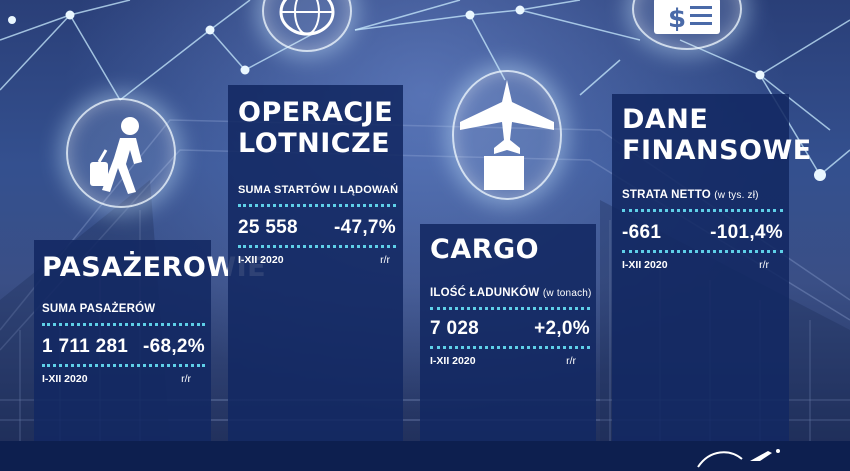 The width and height of the screenshot is (850, 471). Describe the element at coordinates (736, 195) in the screenshot. I see `finance-metric-unit: (w tys. zł)` at that location.